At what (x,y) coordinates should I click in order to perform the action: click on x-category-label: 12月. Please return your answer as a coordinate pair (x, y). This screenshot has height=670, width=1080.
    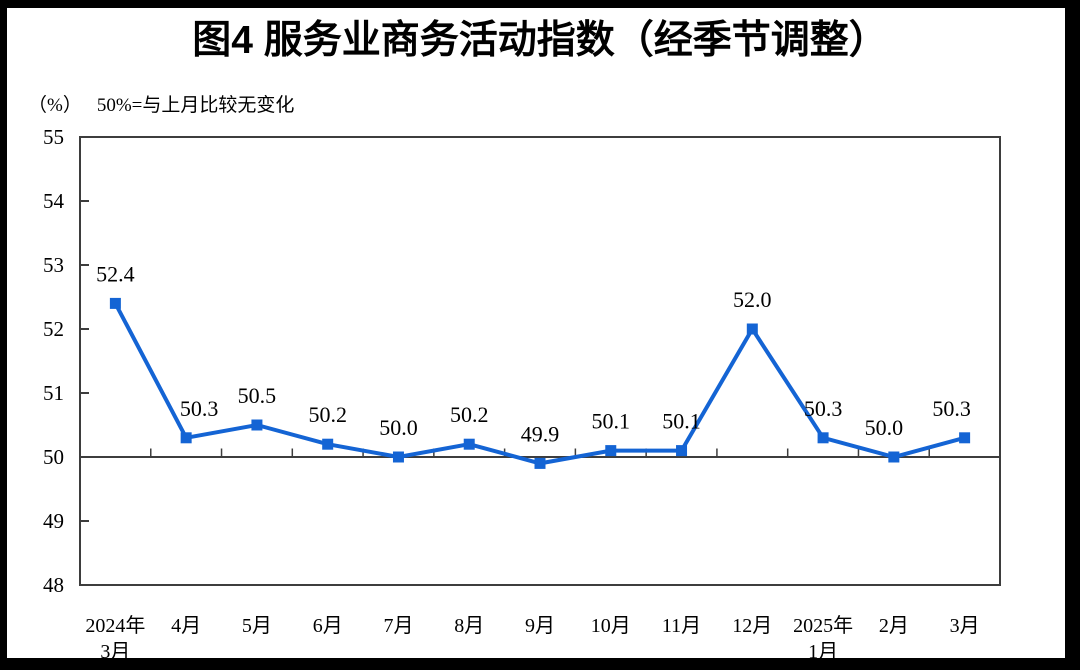
    Looking at the image, I should click on (752, 626).